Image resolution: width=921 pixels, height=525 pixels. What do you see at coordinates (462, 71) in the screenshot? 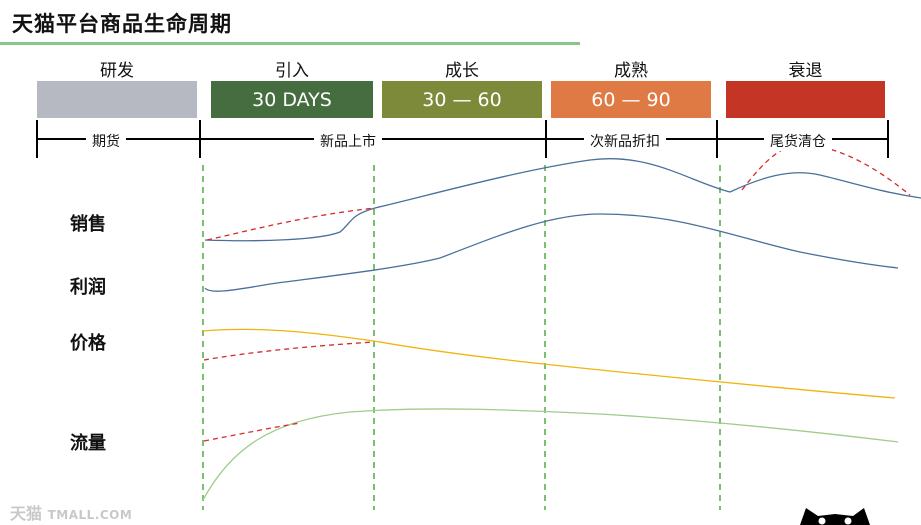
I see `stage-name-growth: 成长` at bounding box center [462, 71].